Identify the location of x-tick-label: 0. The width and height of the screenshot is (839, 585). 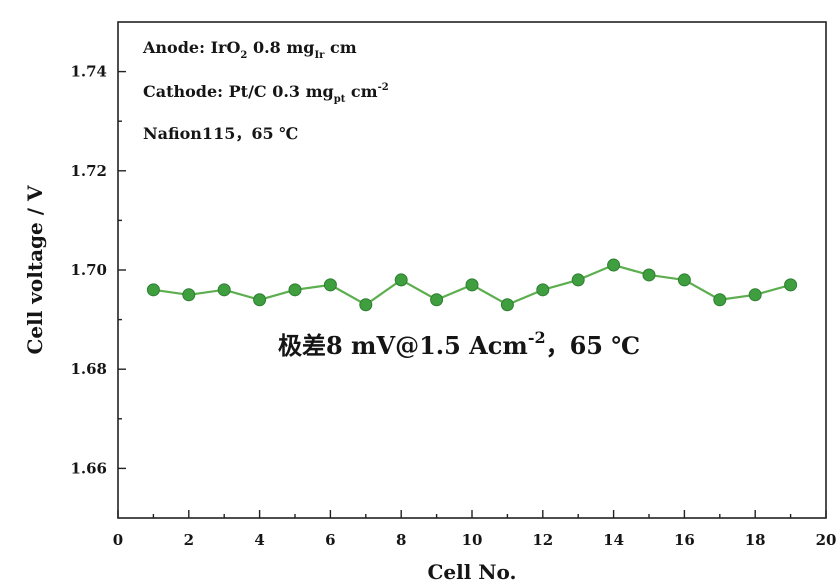
(118, 540).